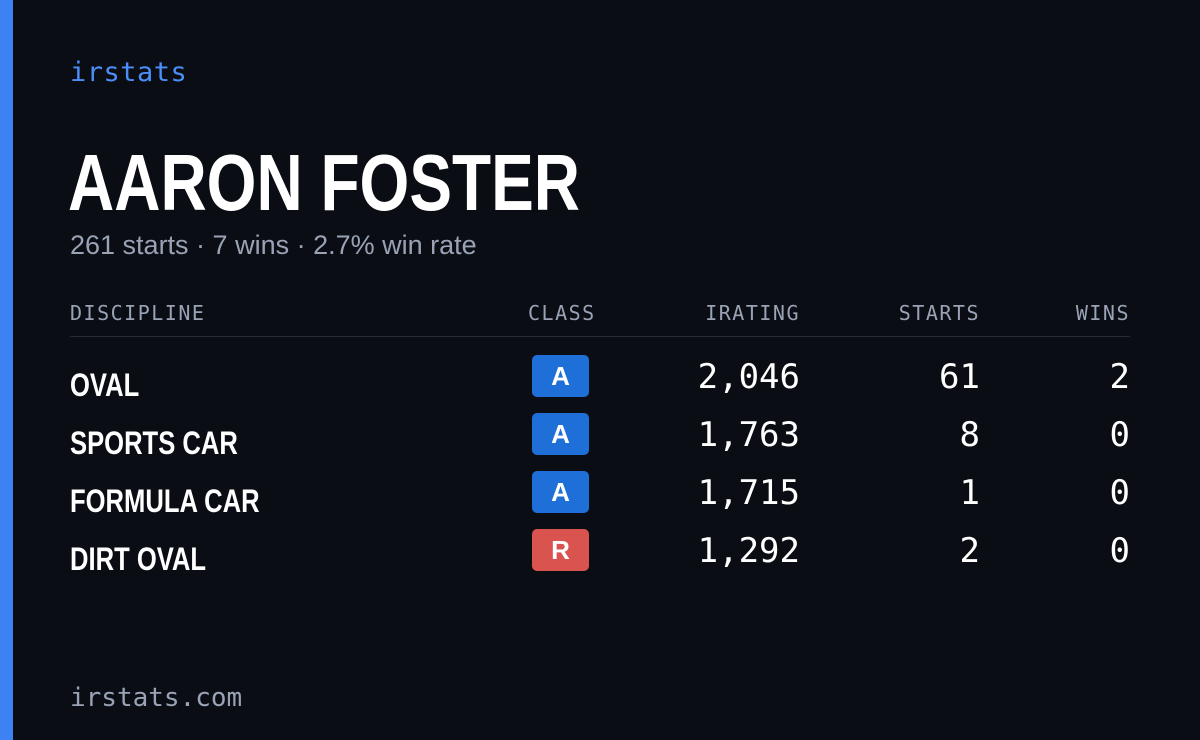 Image resolution: width=1200 pixels, height=740 pixels. Describe the element at coordinates (6, 370) in the screenshot. I see `accent-bar` at that location.